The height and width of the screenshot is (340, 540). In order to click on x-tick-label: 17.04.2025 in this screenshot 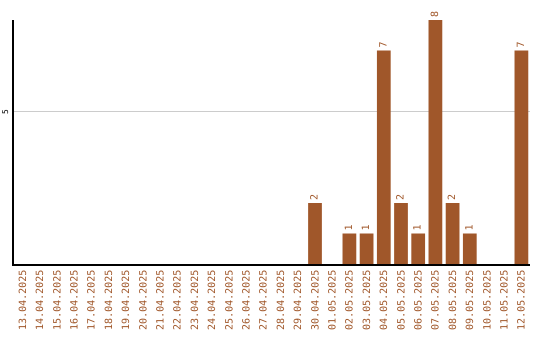, I will do `click(92, 300)`.